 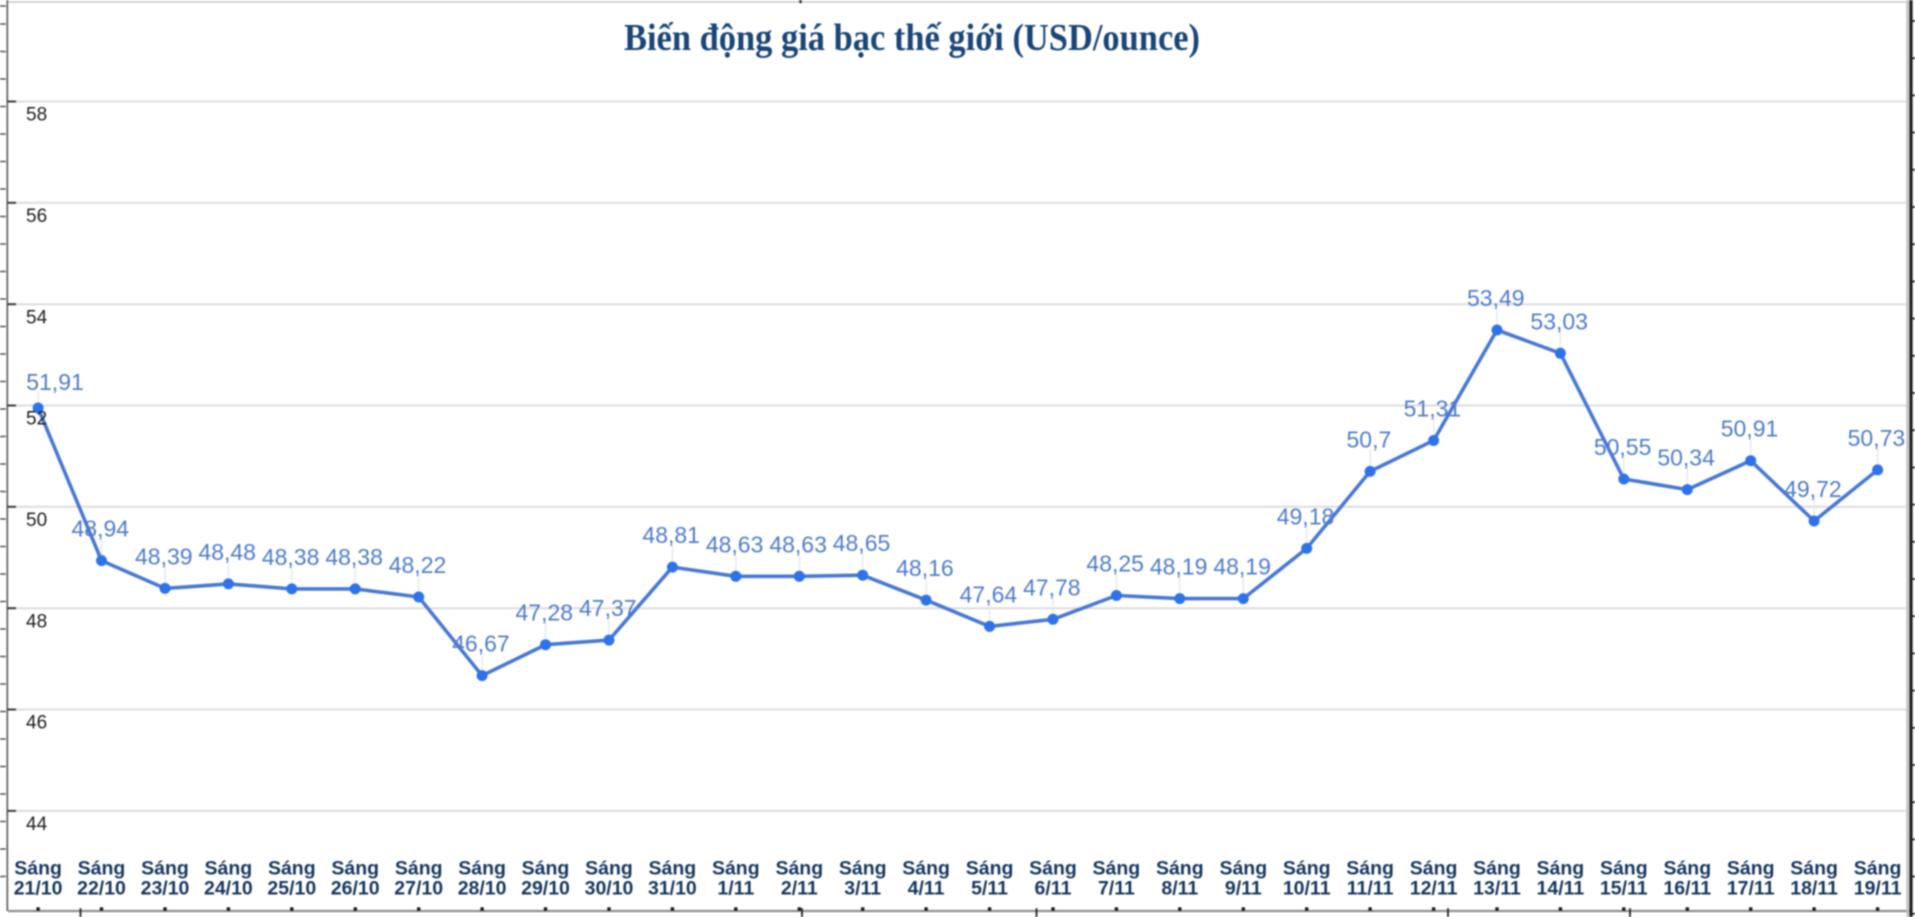 What do you see at coordinates (1052, 587) in the screenshot?
I see `svg-text: 47,78` at bounding box center [1052, 587].